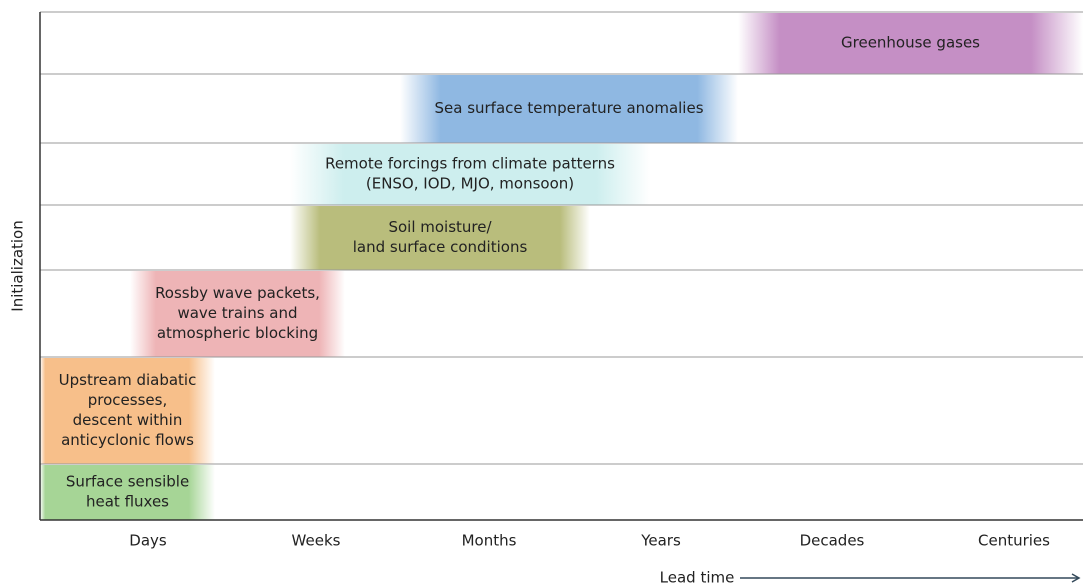 This screenshot has width=1083, height=587. I want to click on band-label: processes,, so click(127, 400).